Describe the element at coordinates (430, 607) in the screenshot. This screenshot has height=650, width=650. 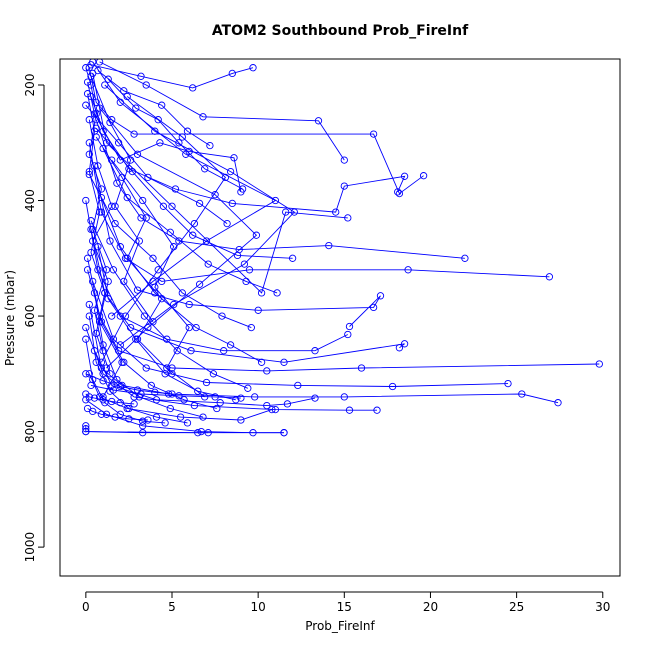
I see `x-tick-label: 20` at that location.